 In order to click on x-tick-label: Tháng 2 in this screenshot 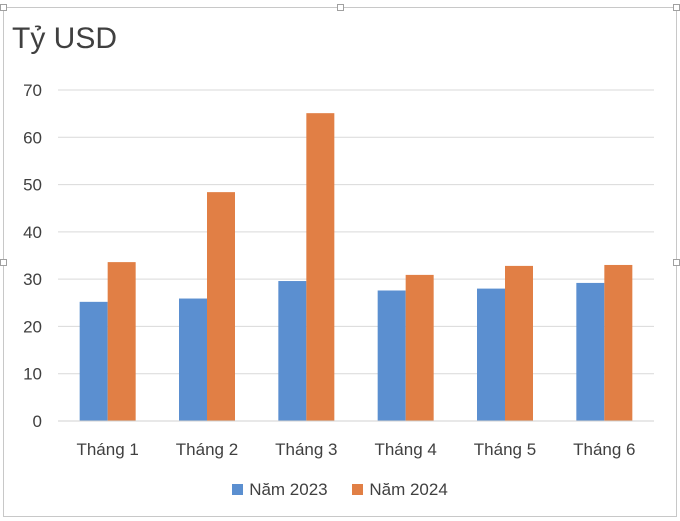, I will do `click(207, 449)`.